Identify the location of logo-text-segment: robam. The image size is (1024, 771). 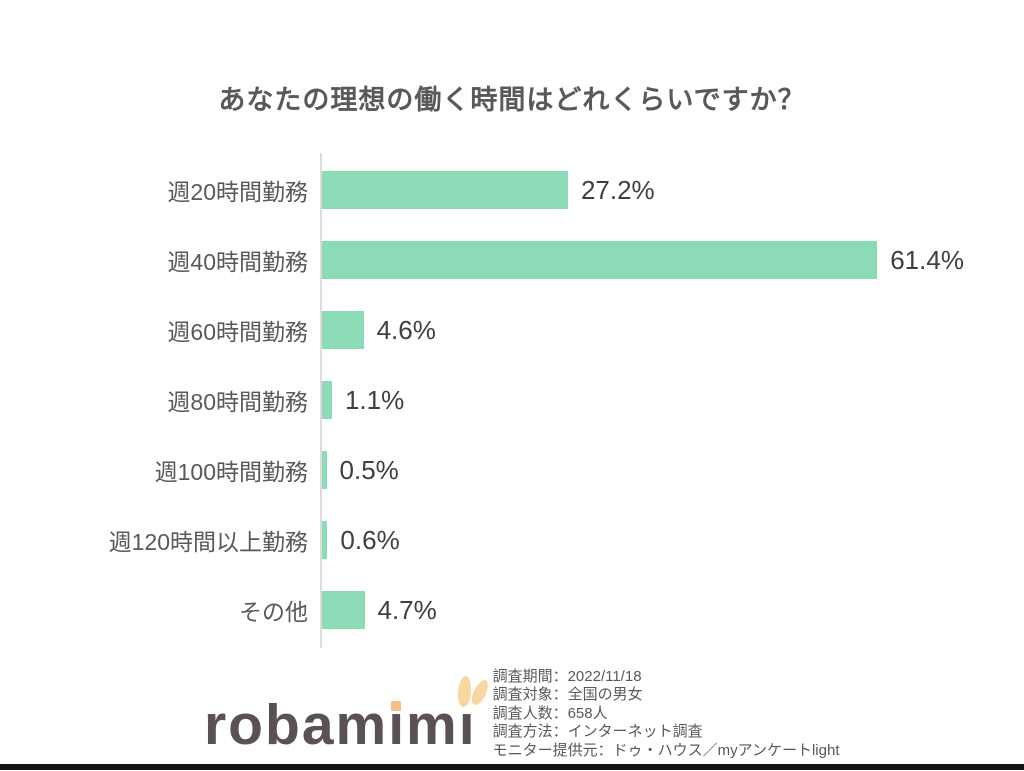
(296, 725).